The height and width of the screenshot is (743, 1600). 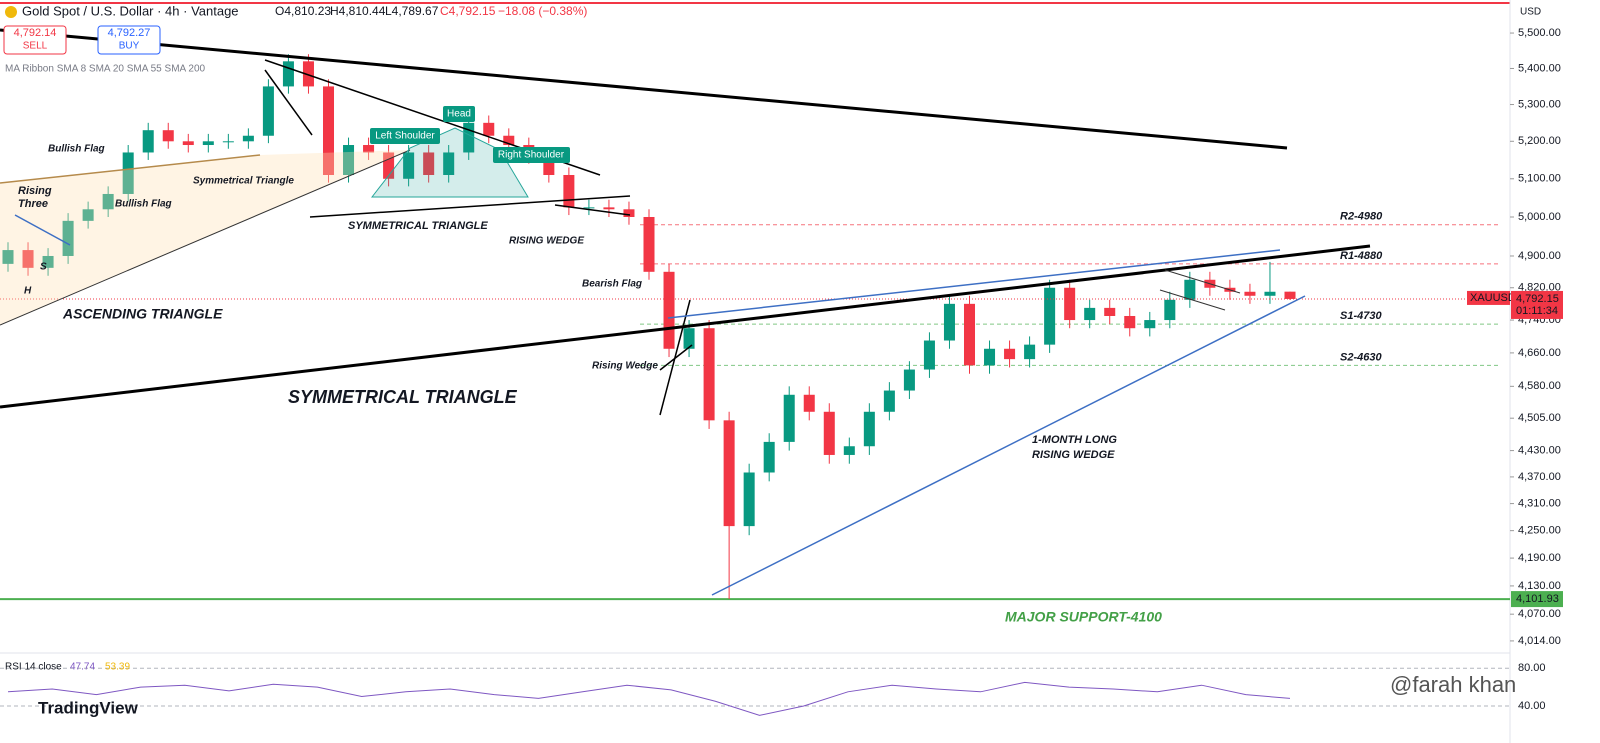 What do you see at coordinates (1453, 684) in the screenshot?
I see `watermark: @farah khan` at bounding box center [1453, 684].